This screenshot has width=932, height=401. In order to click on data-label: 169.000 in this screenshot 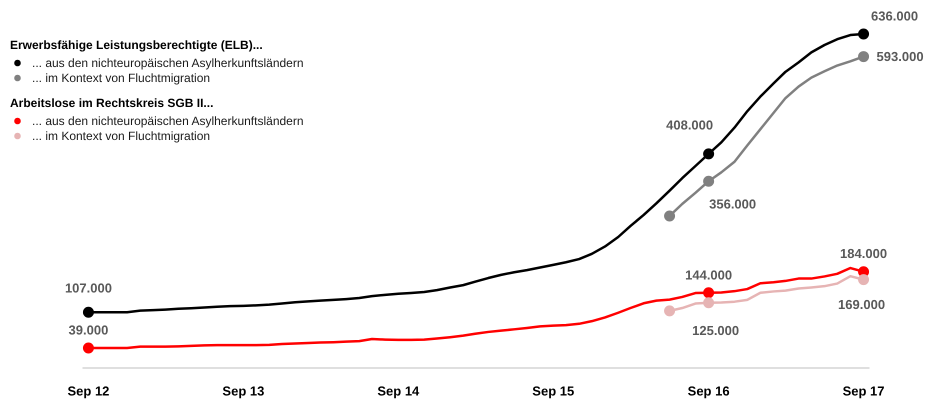, I will do `click(862, 304)`.